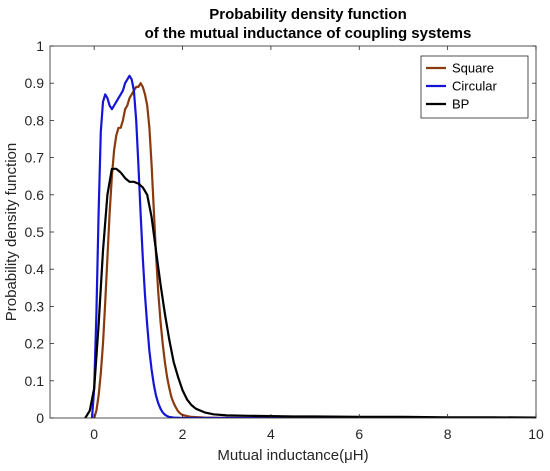 The image size is (550, 471). I want to click on y-tick-label: 0.9, so click(35, 83).